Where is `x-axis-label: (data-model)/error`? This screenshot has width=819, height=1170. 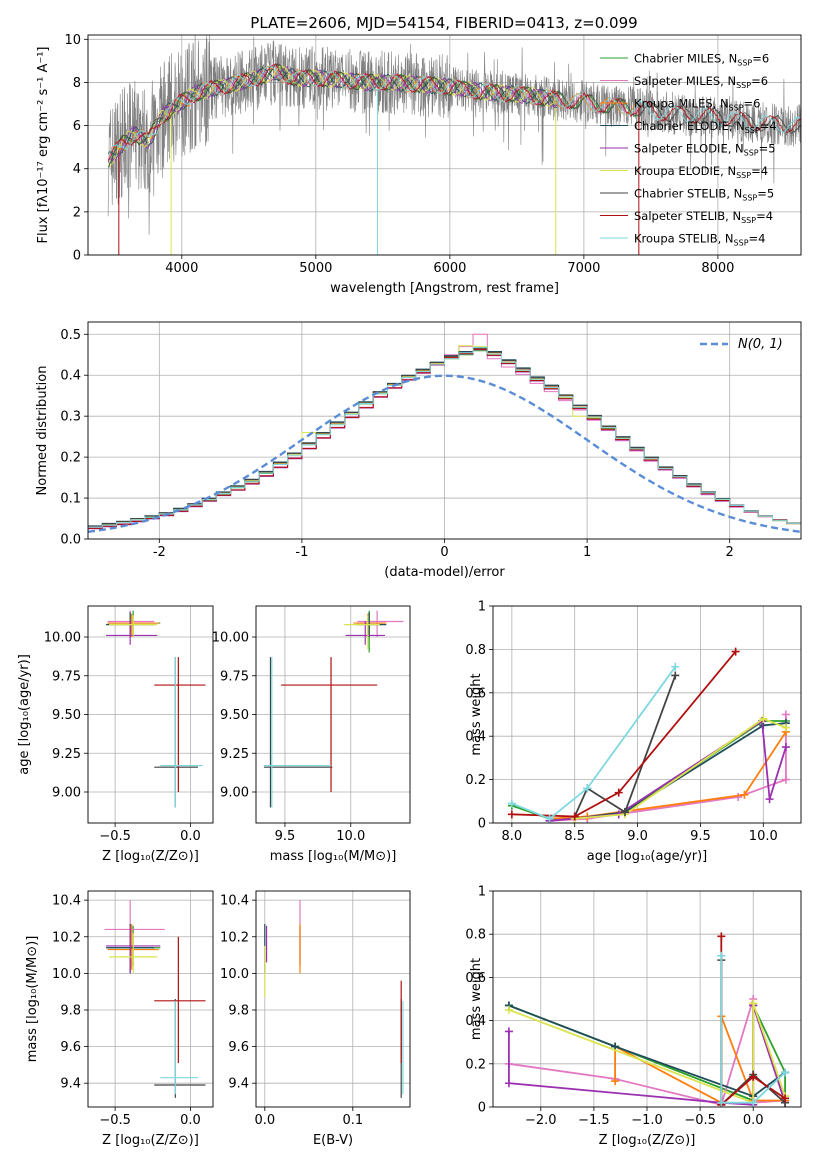 x-axis-label: (data-model)/error is located at coordinates (444, 572).